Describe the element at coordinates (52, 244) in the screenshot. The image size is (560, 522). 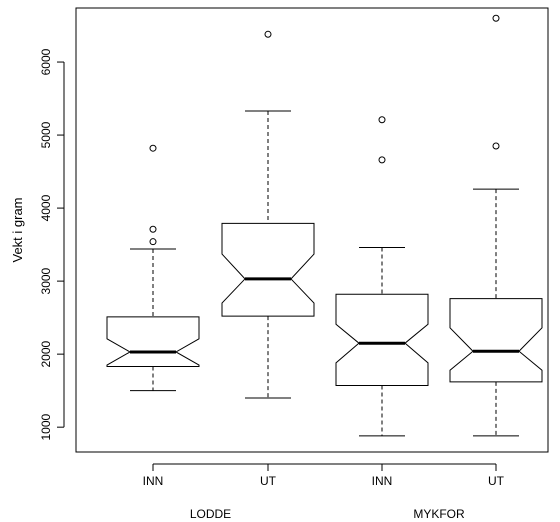
I see `y-axis: 1000 2000 3000 4000 5000 6000` at that location.